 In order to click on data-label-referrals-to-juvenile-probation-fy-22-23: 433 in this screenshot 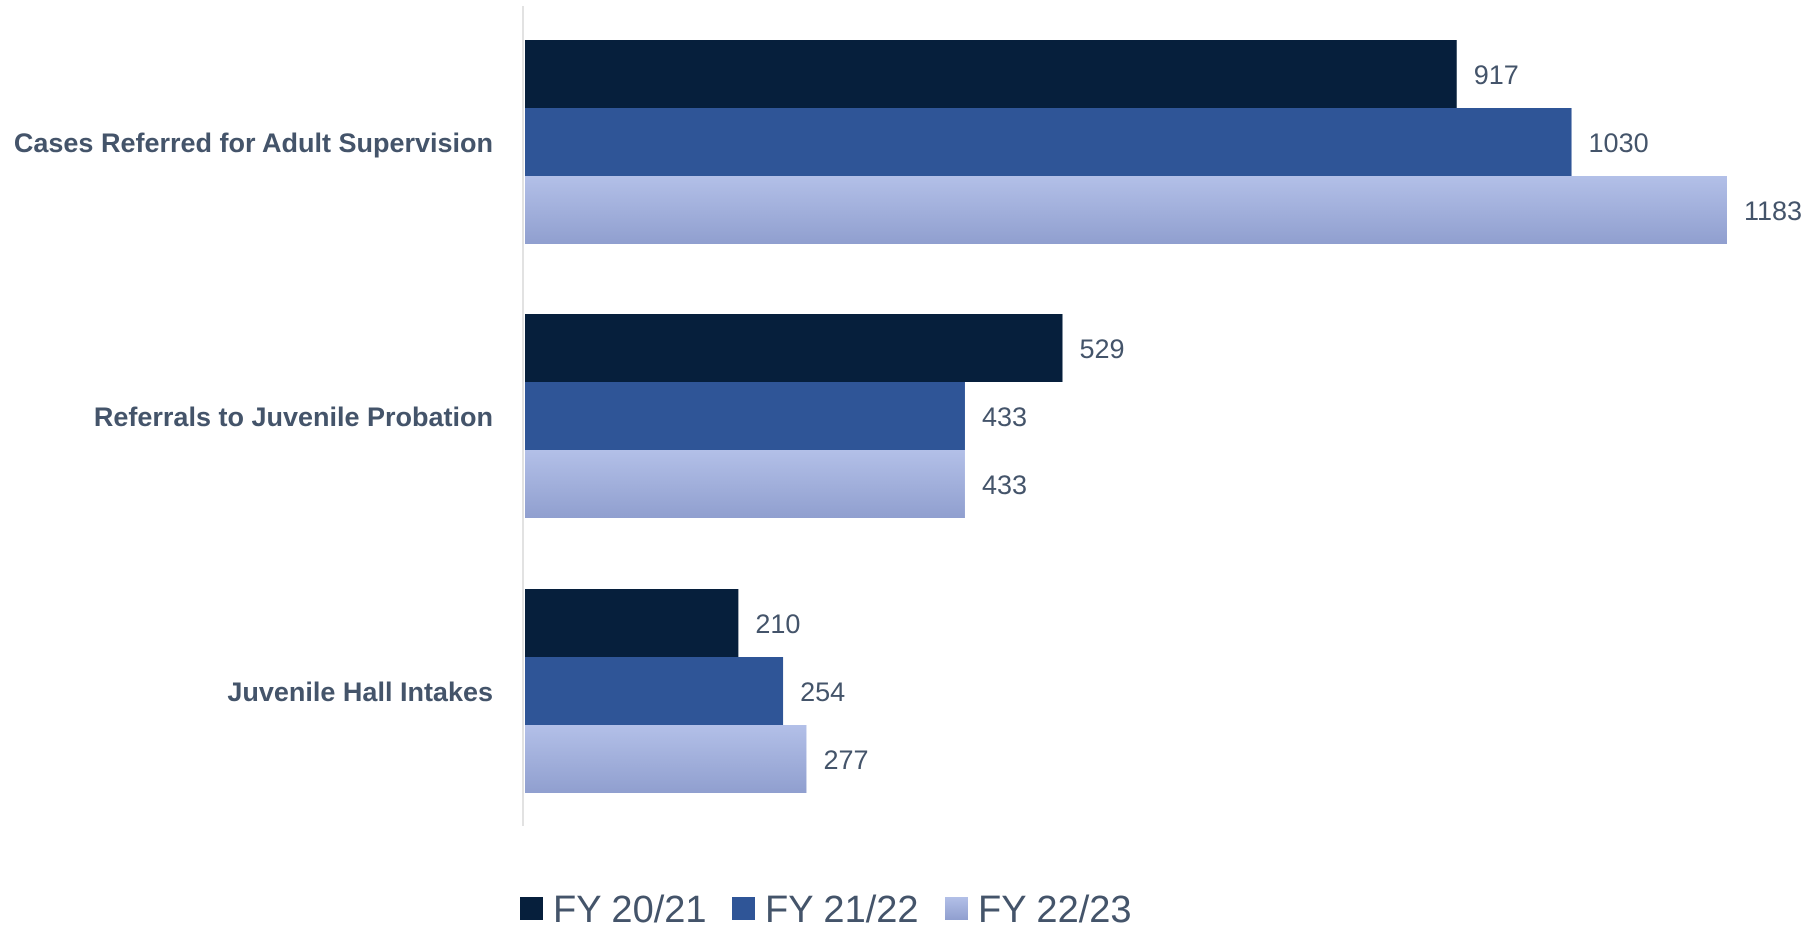, I will do `click(1004, 485)`.